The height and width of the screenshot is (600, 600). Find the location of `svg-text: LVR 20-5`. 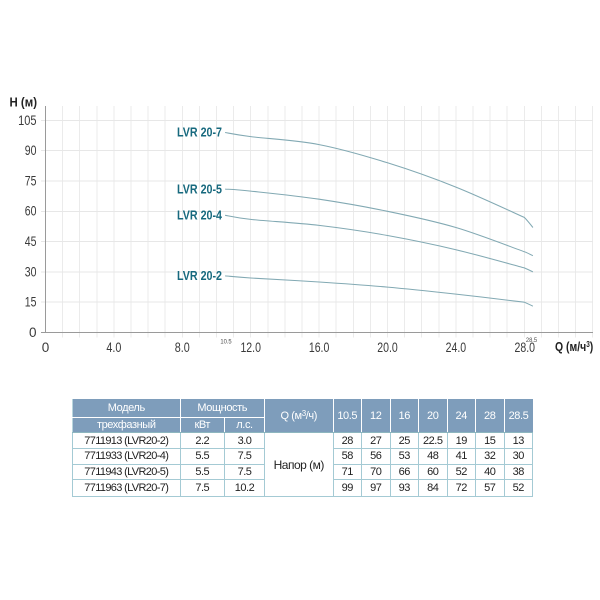

svg-text: LVR 20-5 is located at coordinates (199, 189).